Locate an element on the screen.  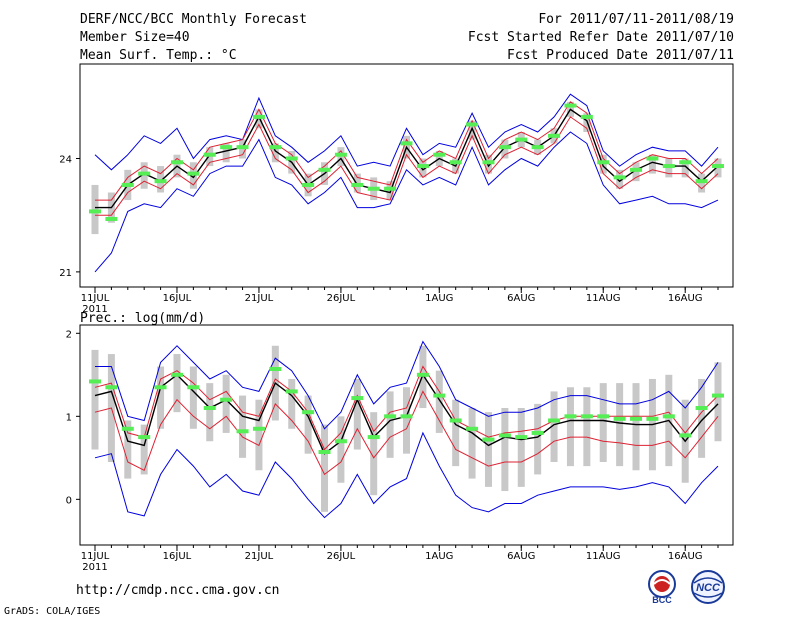
y-tick-label: 1 is located at coordinates (69, 417).